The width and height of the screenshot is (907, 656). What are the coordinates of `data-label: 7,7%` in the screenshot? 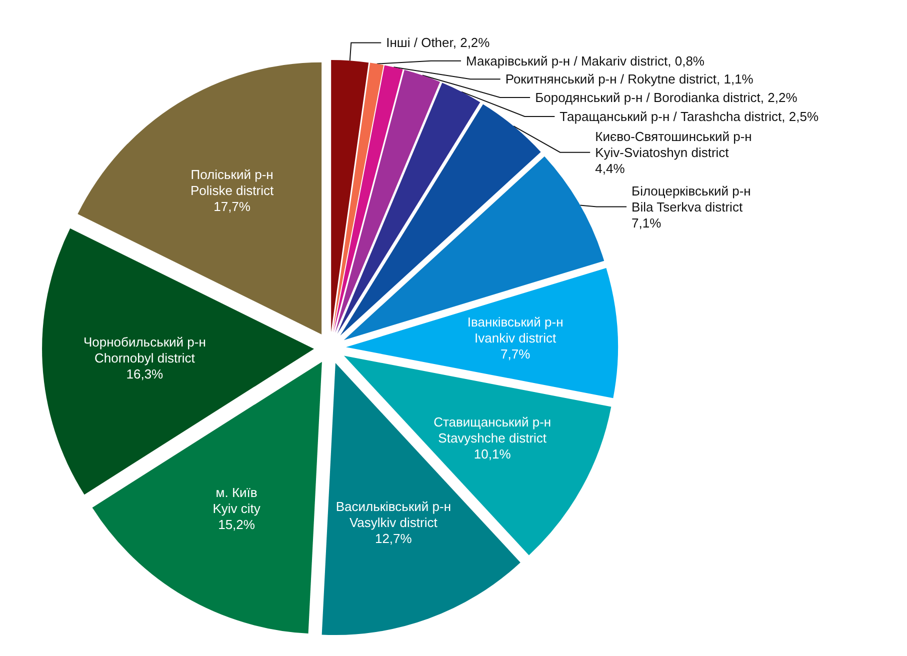 It's located at (515, 354).